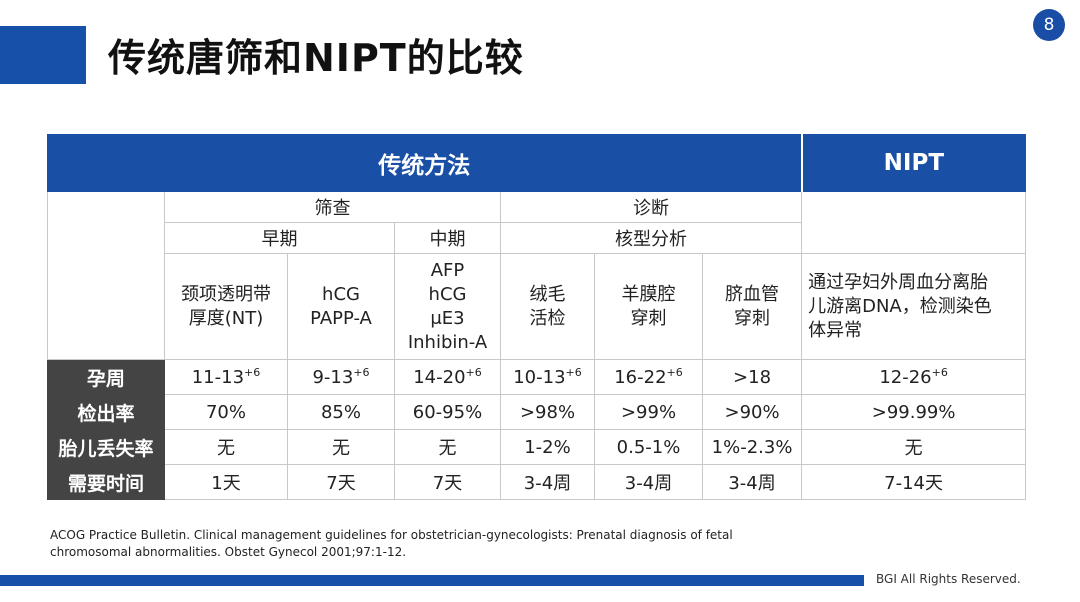  Describe the element at coordinates (341, 306) in the screenshot. I see `method-cell: hCG PAPP-A` at that location.